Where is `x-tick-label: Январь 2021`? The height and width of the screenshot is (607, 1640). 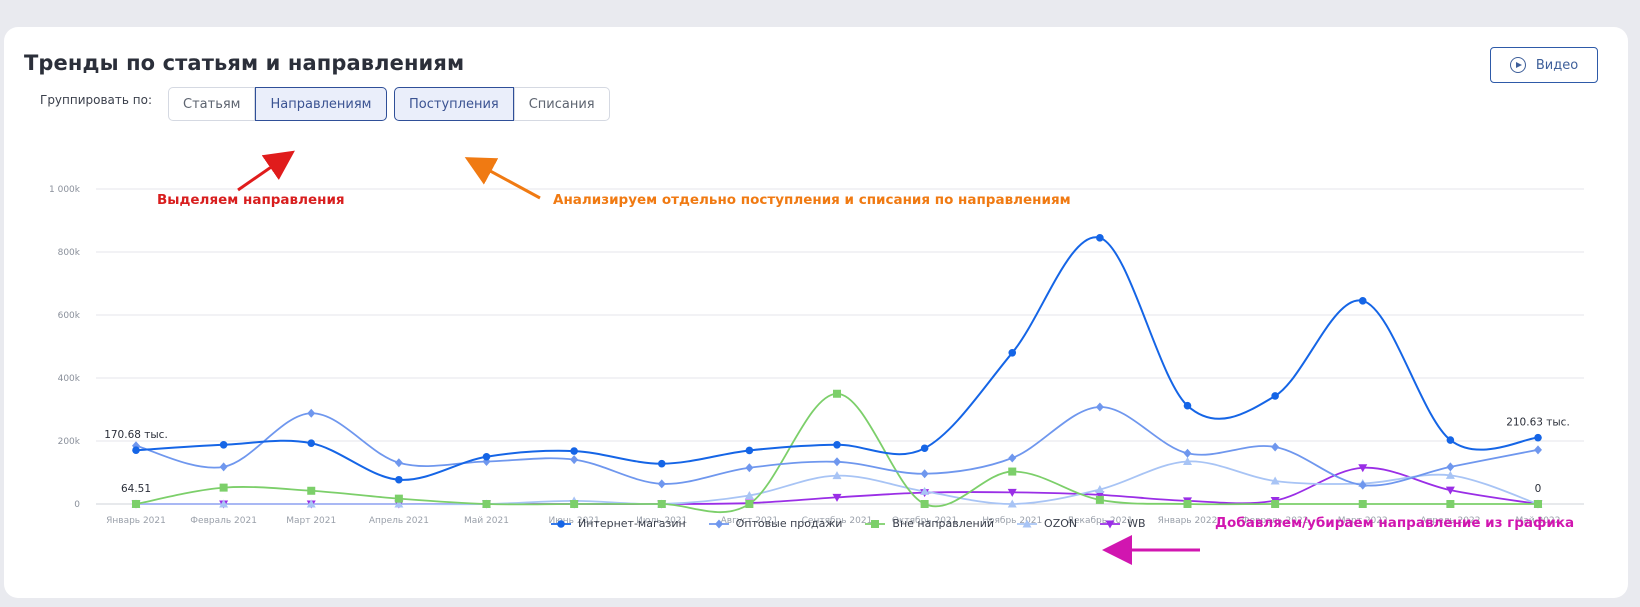 x-tick-label: Январь 2021 is located at coordinates (136, 521).